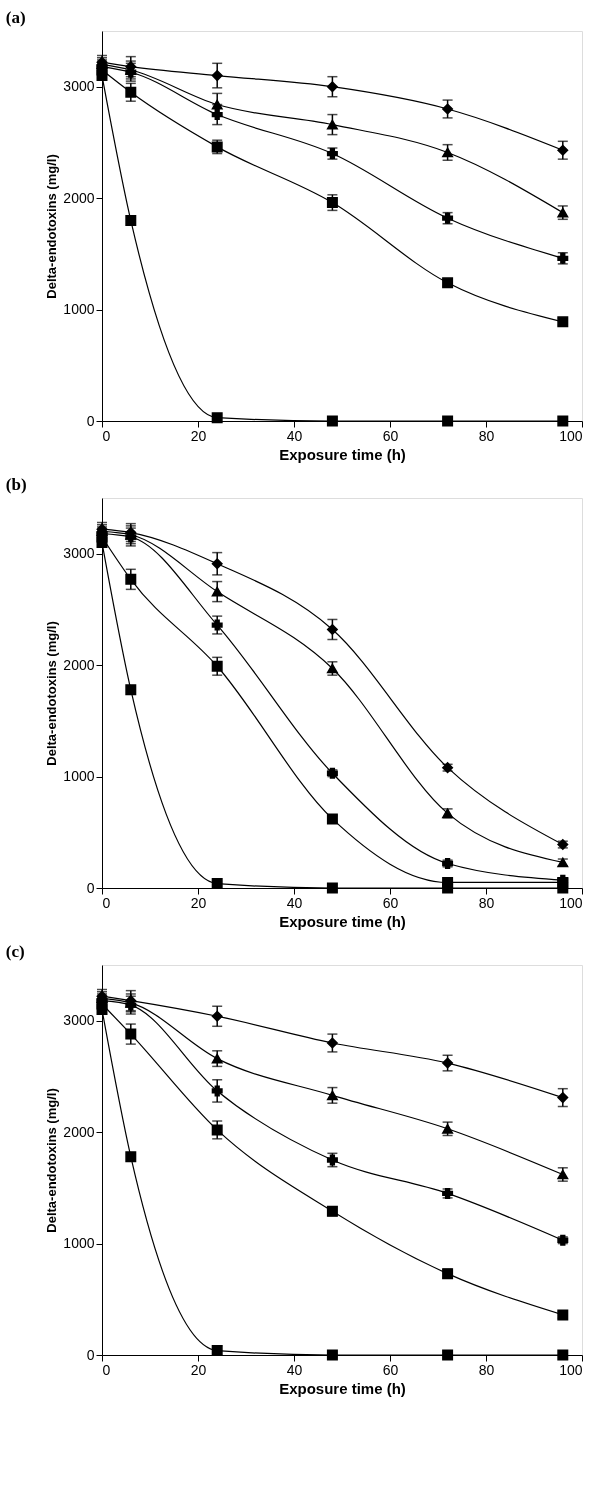  I want to click on chart-title: (c), so click(15, 951).